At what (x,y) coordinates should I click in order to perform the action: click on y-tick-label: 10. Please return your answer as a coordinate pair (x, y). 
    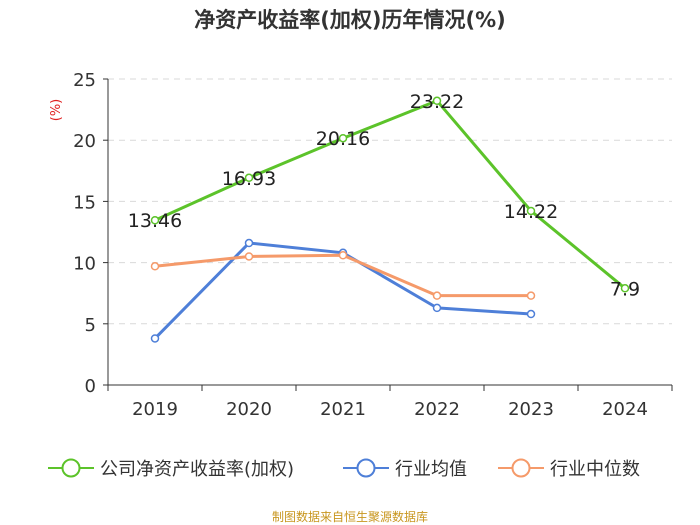
    Looking at the image, I should click on (84, 264).